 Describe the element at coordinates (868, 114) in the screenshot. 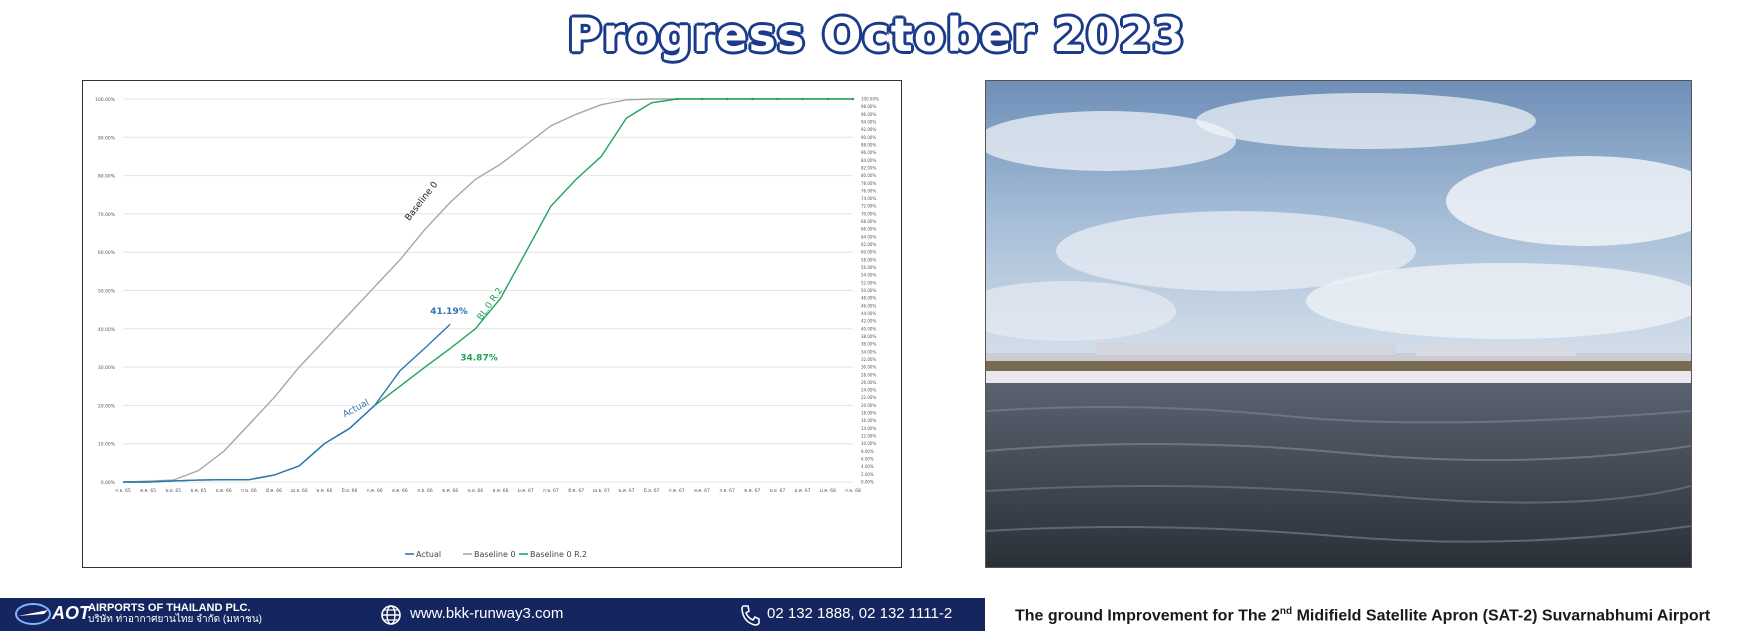

I see `y-tick-label-right: 96.00%` at that location.